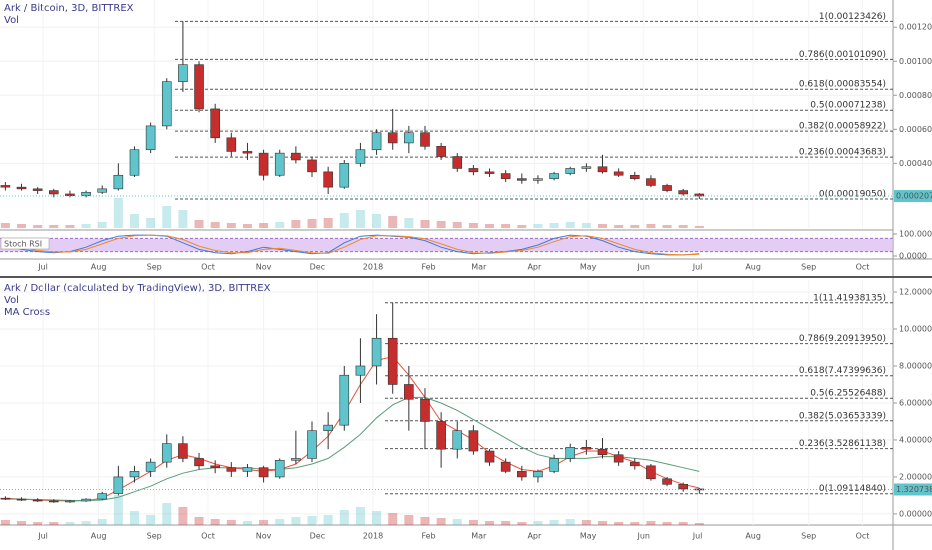 The height and width of the screenshot is (550, 932). What do you see at coordinates (848, 394) in the screenshot?
I see `fib-label: 0.5(6.25526488)` at bounding box center [848, 394].